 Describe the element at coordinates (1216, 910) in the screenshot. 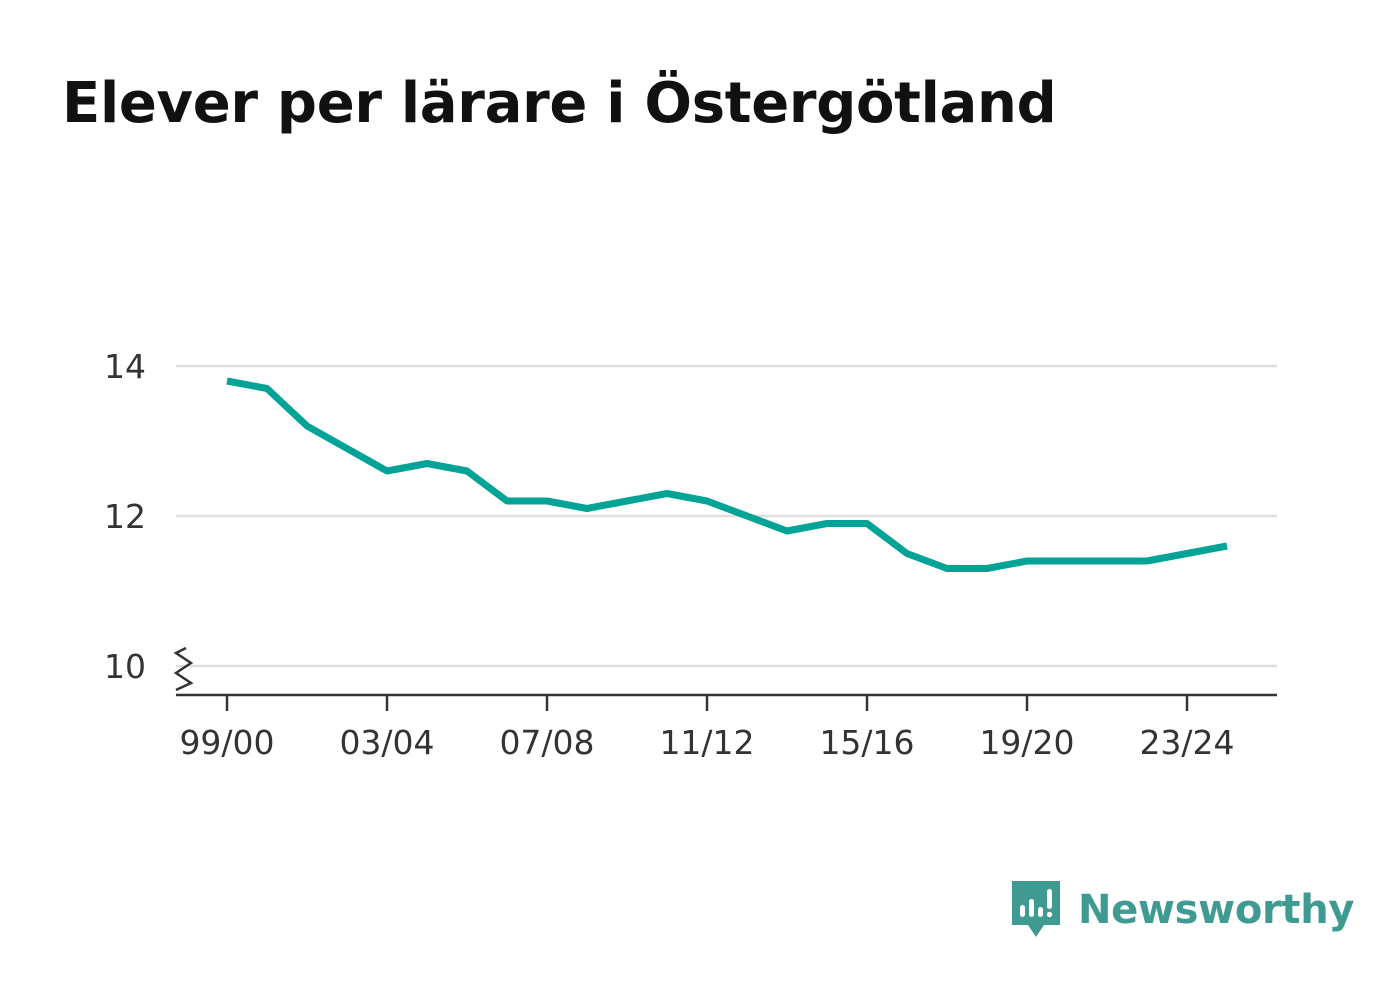

I see `brand-name: Newsworthy` at that location.